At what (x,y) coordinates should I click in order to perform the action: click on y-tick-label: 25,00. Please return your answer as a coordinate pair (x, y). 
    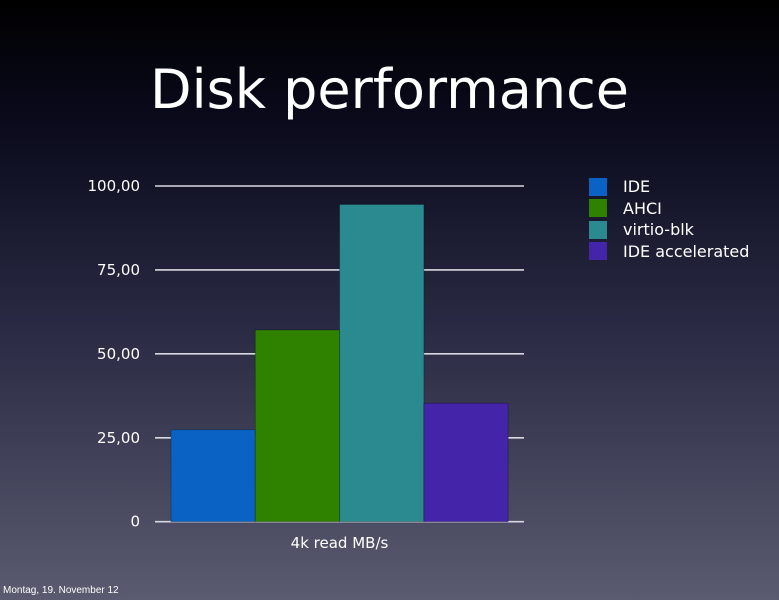
    Looking at the image, I should click on (118, 438).